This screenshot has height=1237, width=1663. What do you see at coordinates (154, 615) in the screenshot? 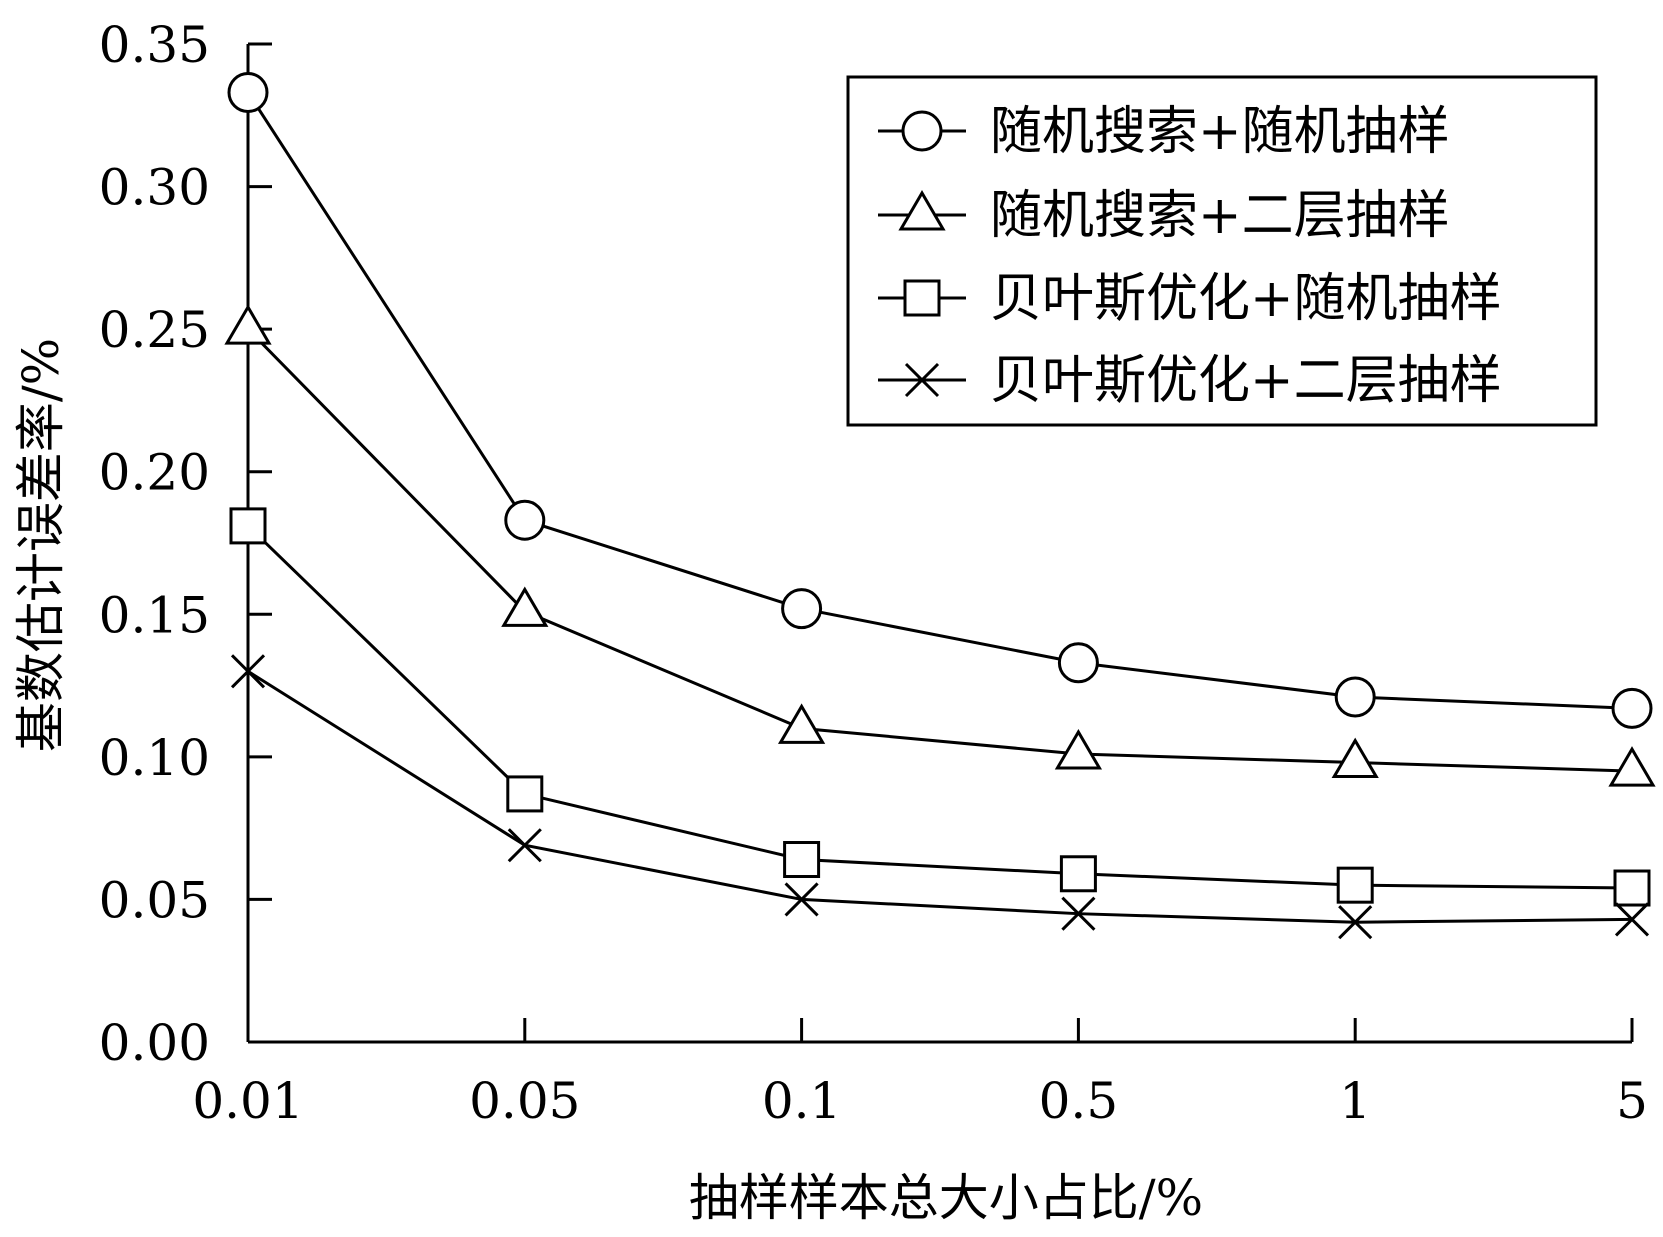
I see `y-tick-label: 0.15` at bounding box center [154, 615].